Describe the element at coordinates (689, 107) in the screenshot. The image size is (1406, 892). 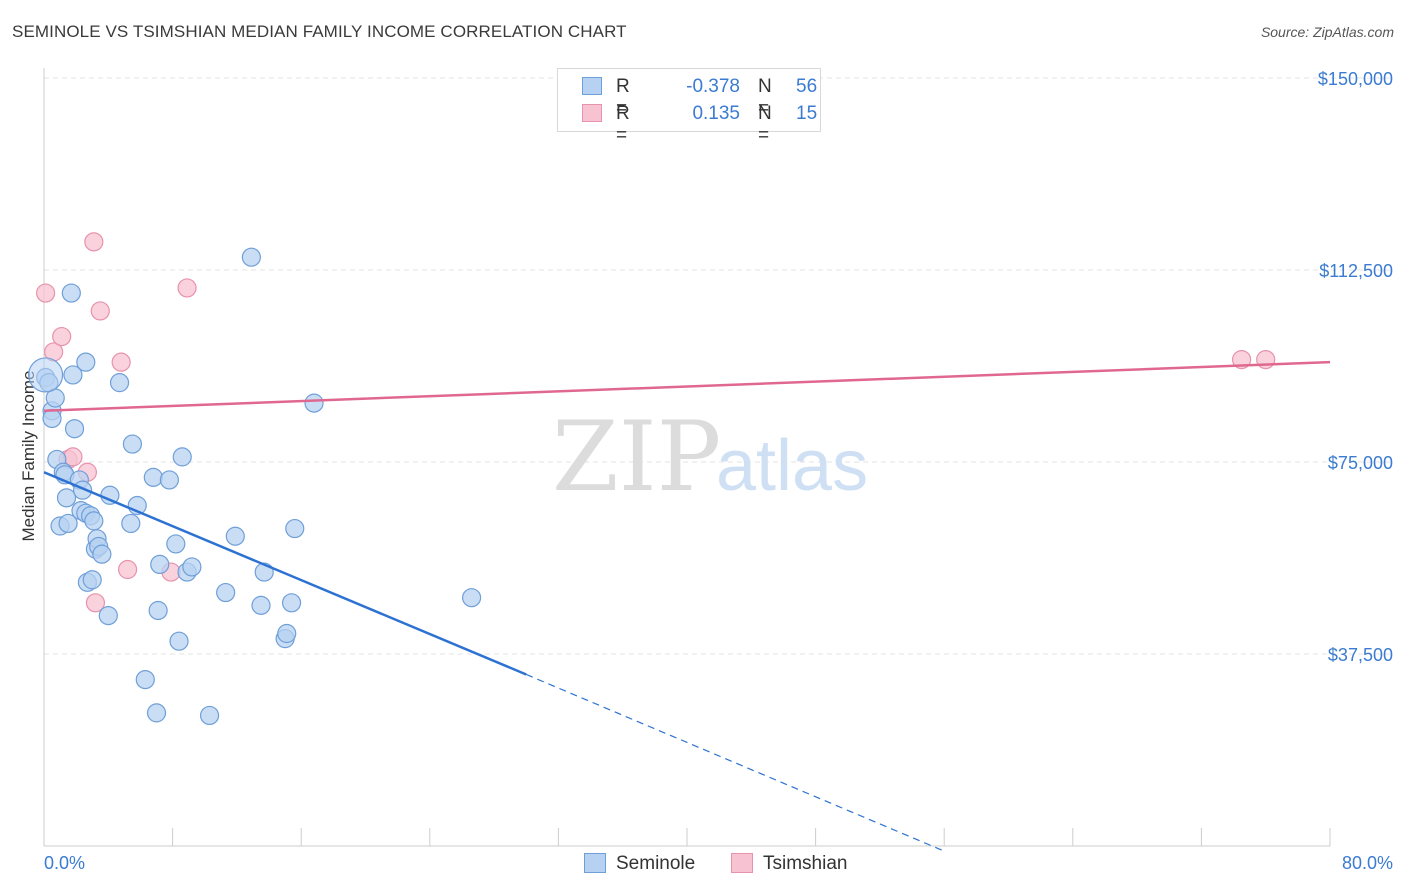
I see `stats-legend: R = -0.378 N = 56 R = 0.135 N = 15` at that location.